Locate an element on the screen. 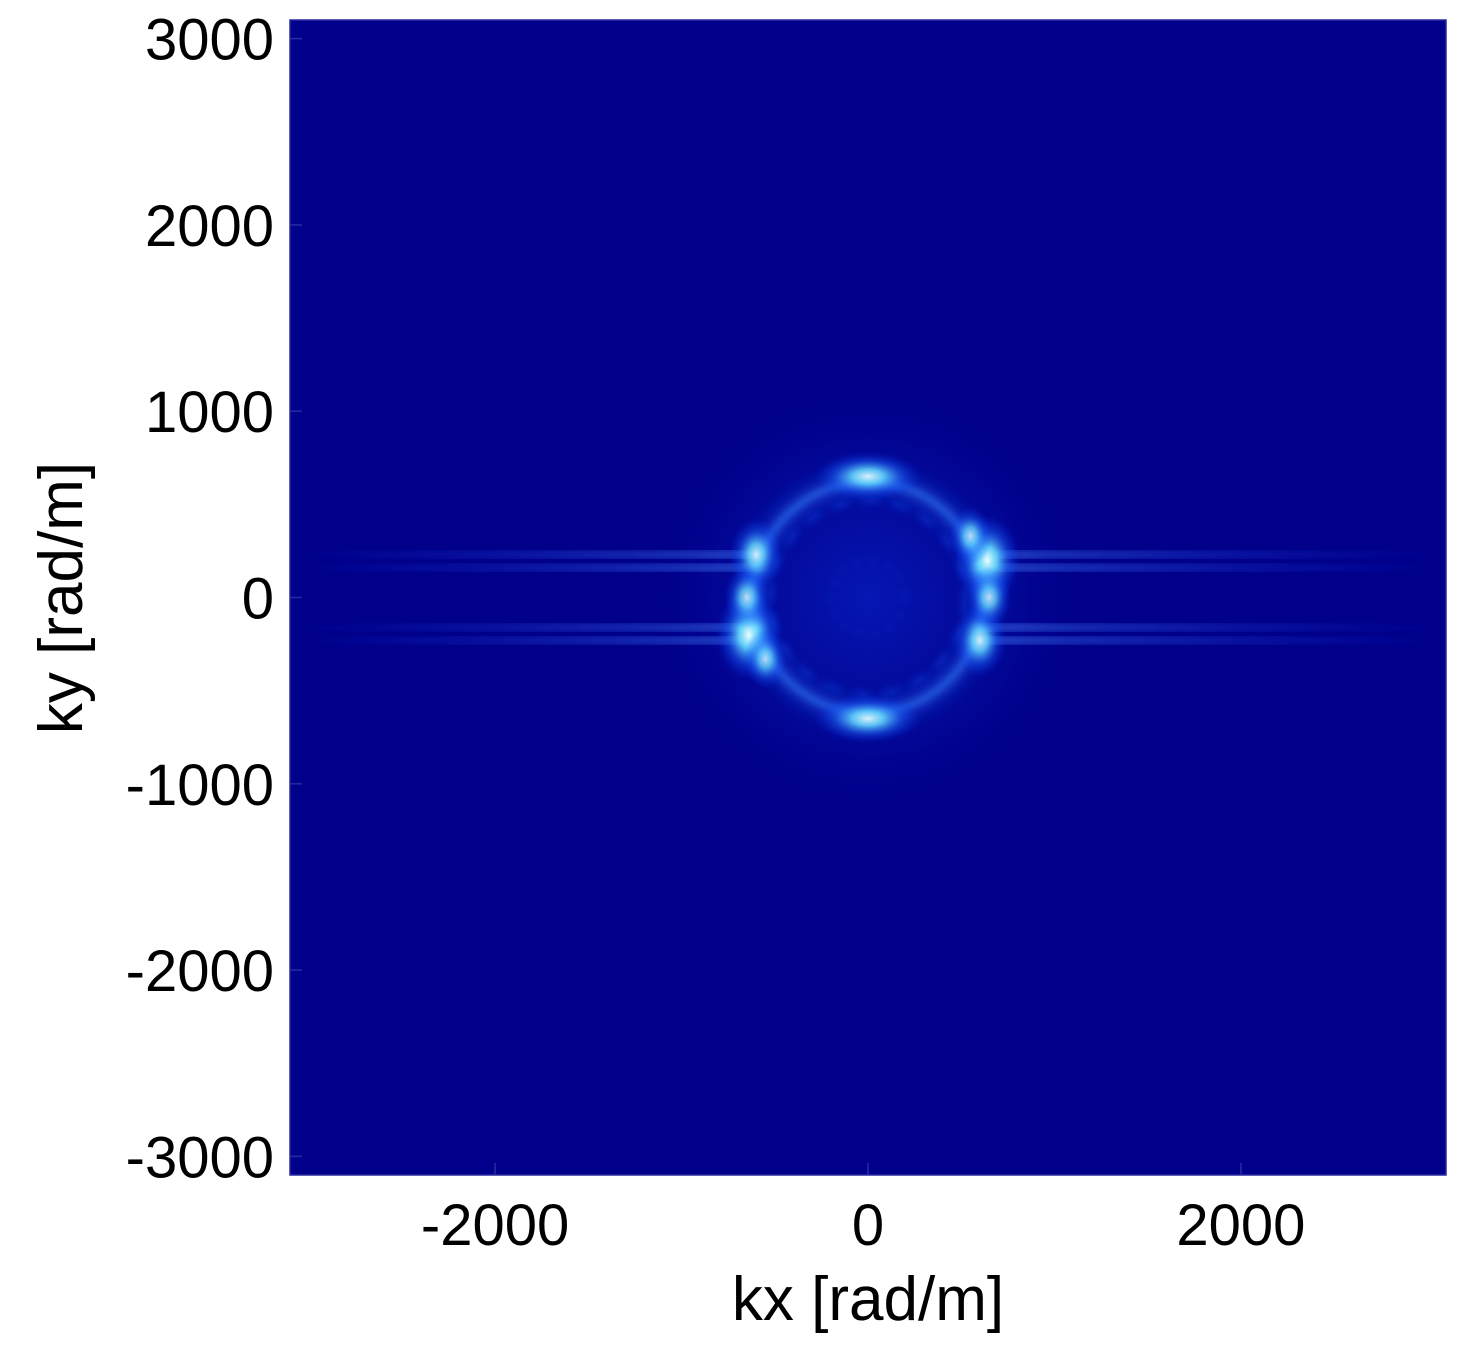 Image resolution: width=1465 pixels, height=1356 pixels. diffuse-halo is located at coordinates (868, 597).